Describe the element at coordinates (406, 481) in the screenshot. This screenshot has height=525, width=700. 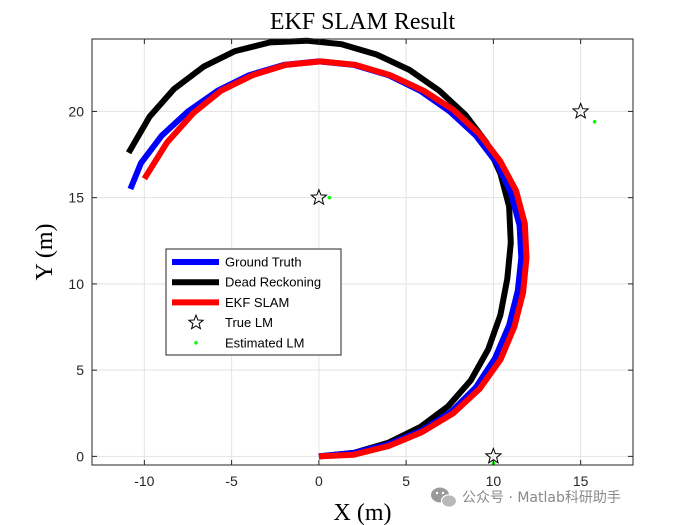
I see `x-tick-label: 5` at that location.